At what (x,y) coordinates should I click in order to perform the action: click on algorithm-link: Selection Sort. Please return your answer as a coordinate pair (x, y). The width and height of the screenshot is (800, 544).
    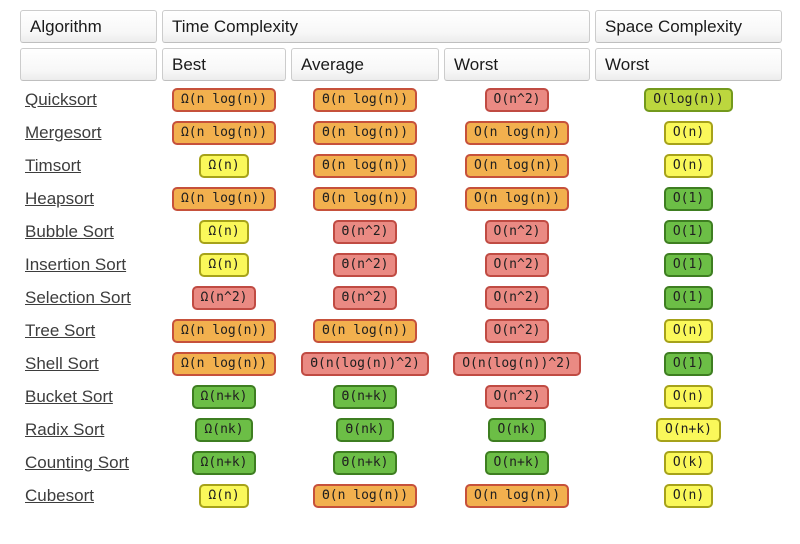
    Looking at the image, I should click on (78, 297).